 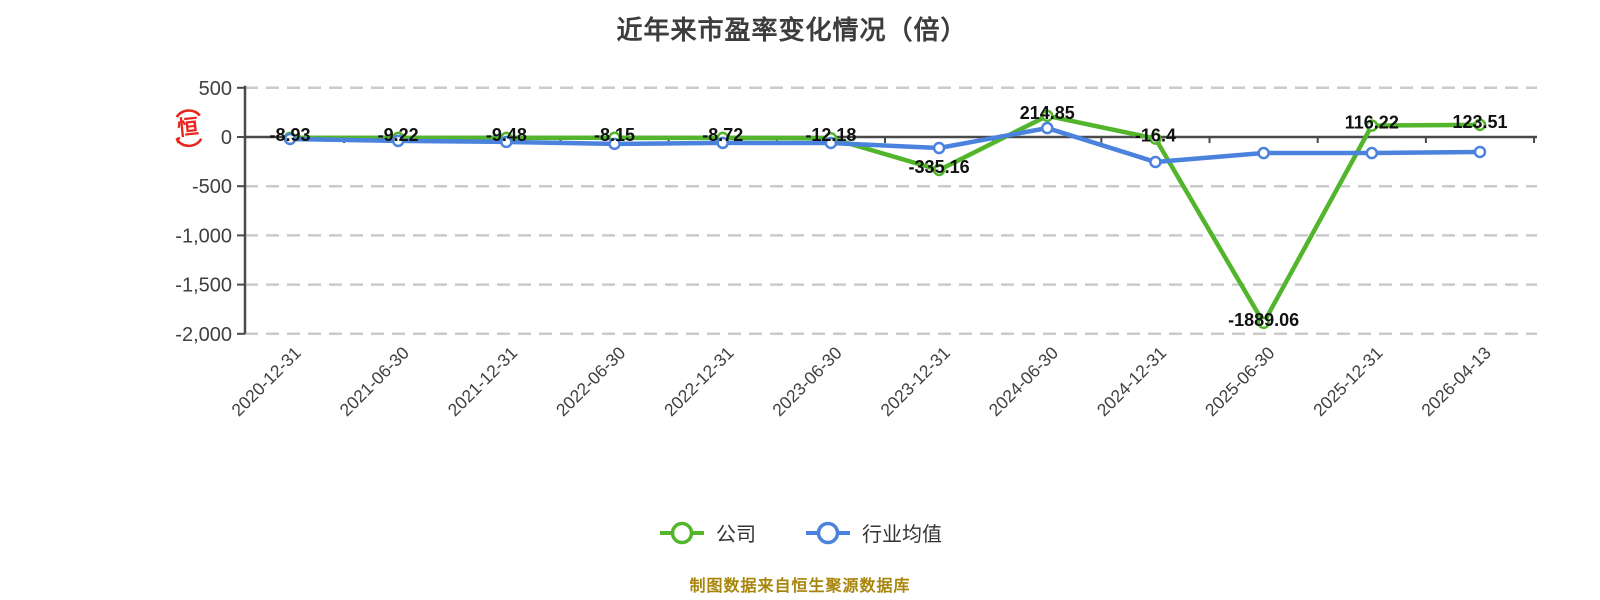 What do you see at coordinates (885, 145) in the screenshot?
I see `industry-series-line` at bounding box center [885, 145].